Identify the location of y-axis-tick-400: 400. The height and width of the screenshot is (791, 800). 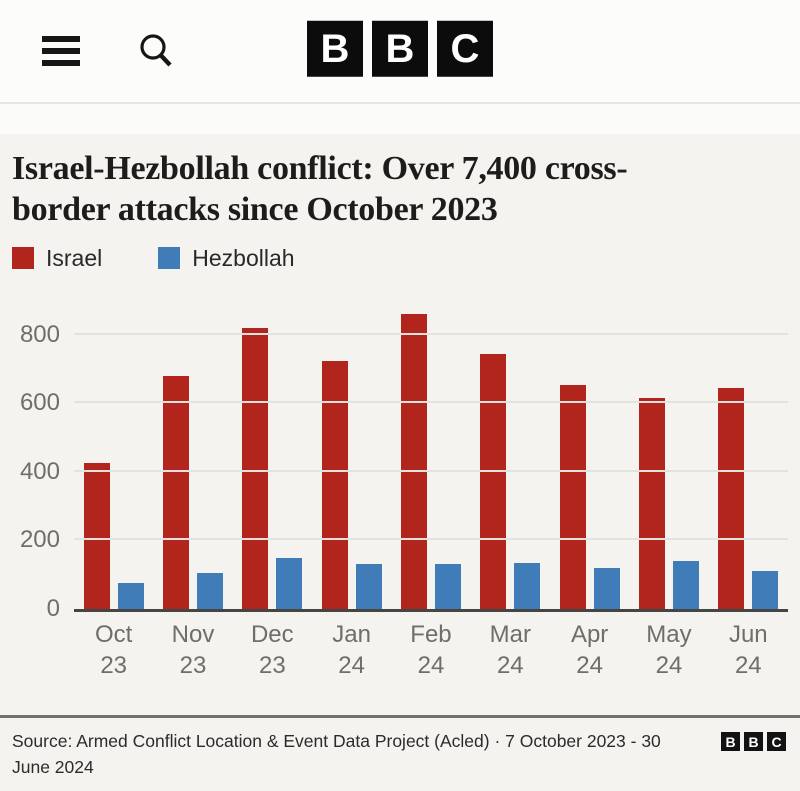
(39, 471).